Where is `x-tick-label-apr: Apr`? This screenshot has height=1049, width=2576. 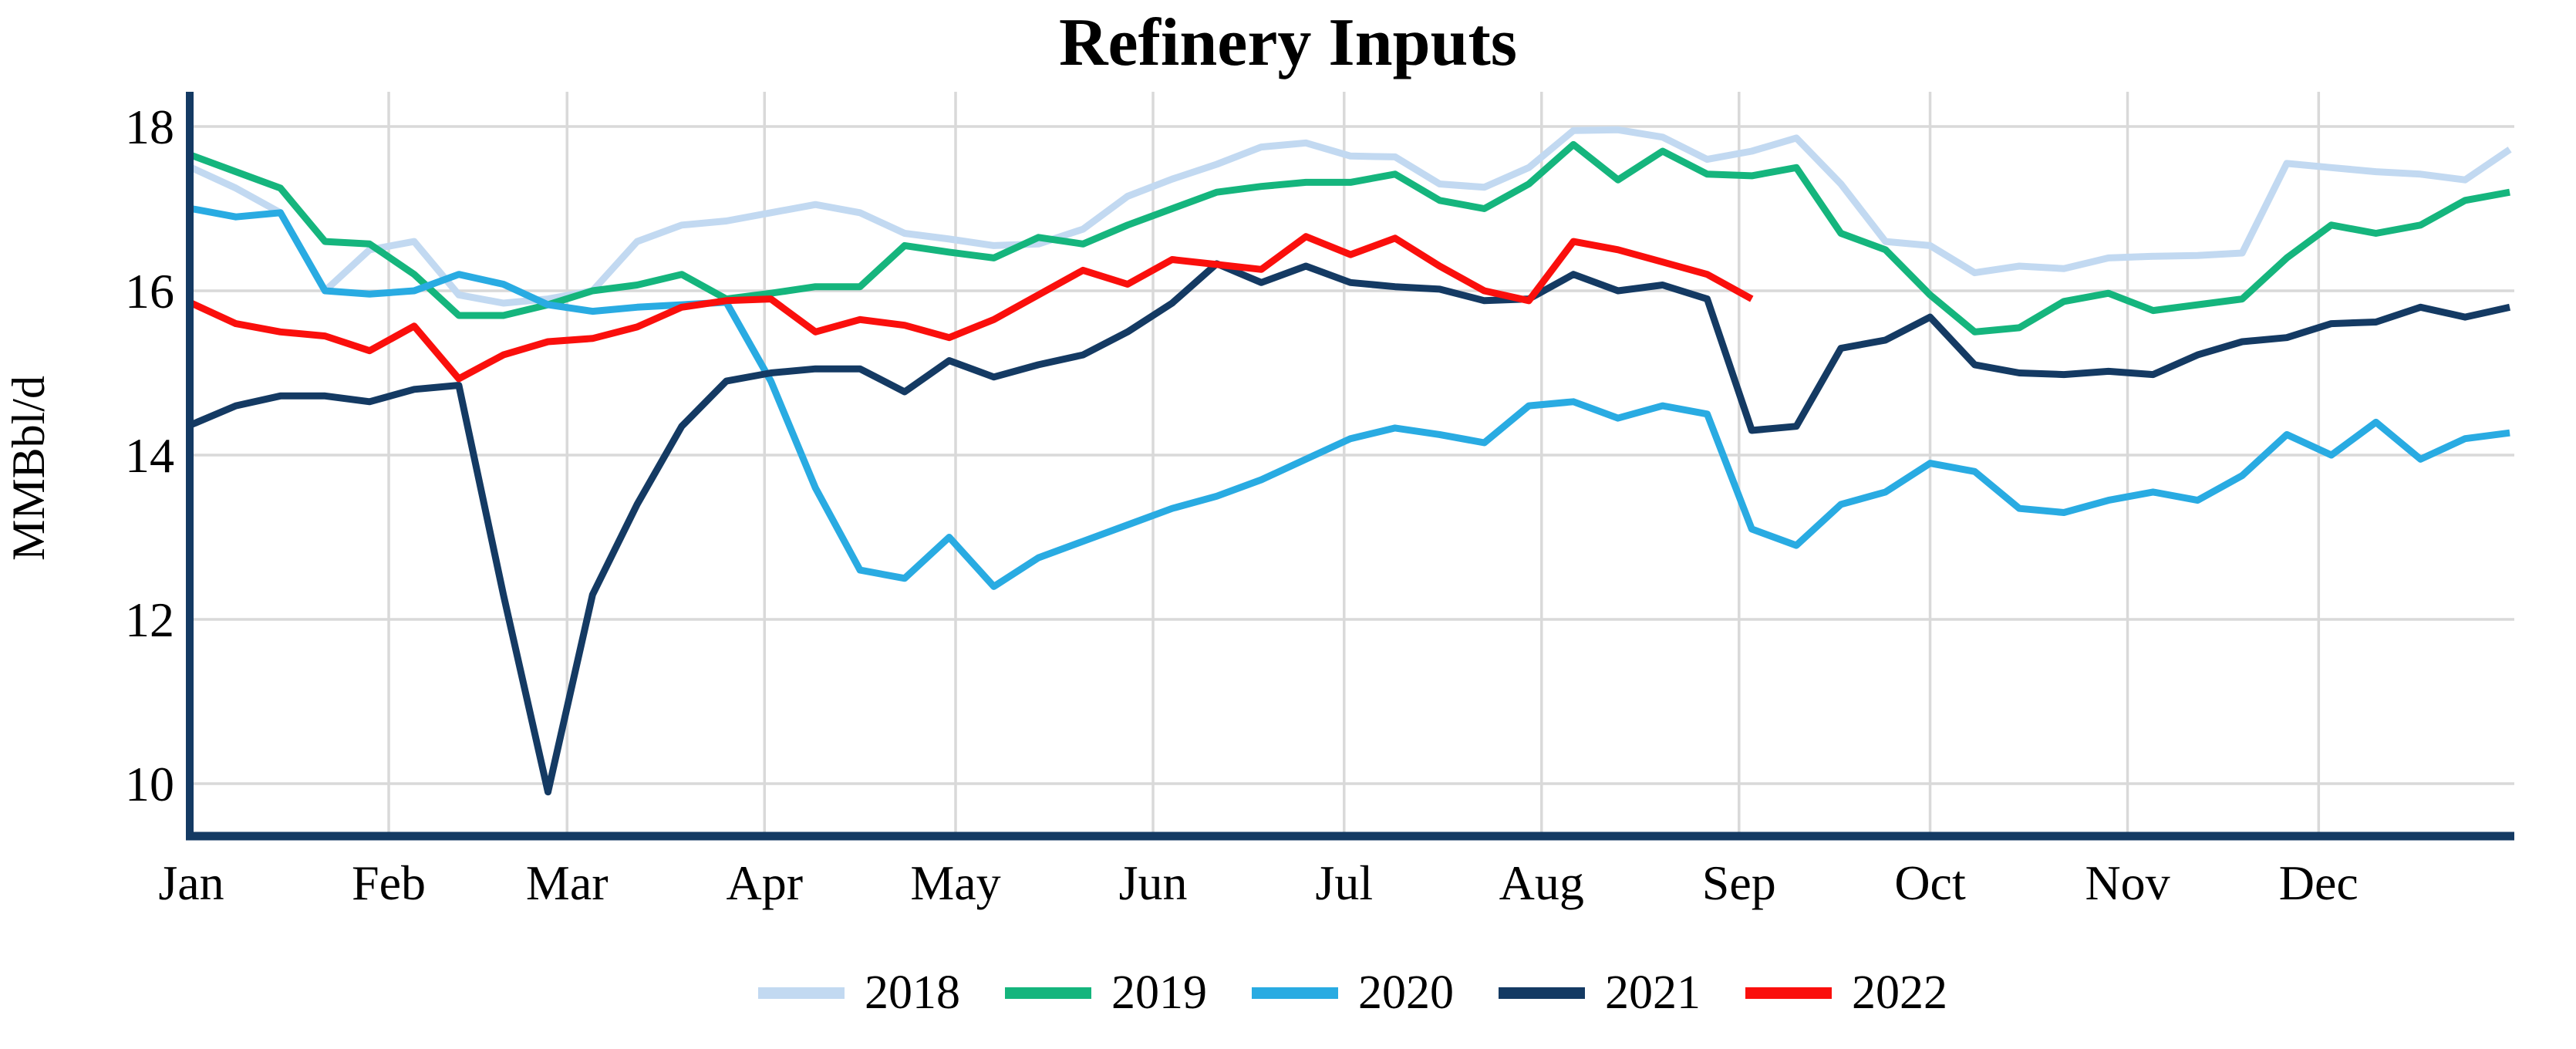
x-tick-label-apr: Apr is located at coordinates (764, 882).